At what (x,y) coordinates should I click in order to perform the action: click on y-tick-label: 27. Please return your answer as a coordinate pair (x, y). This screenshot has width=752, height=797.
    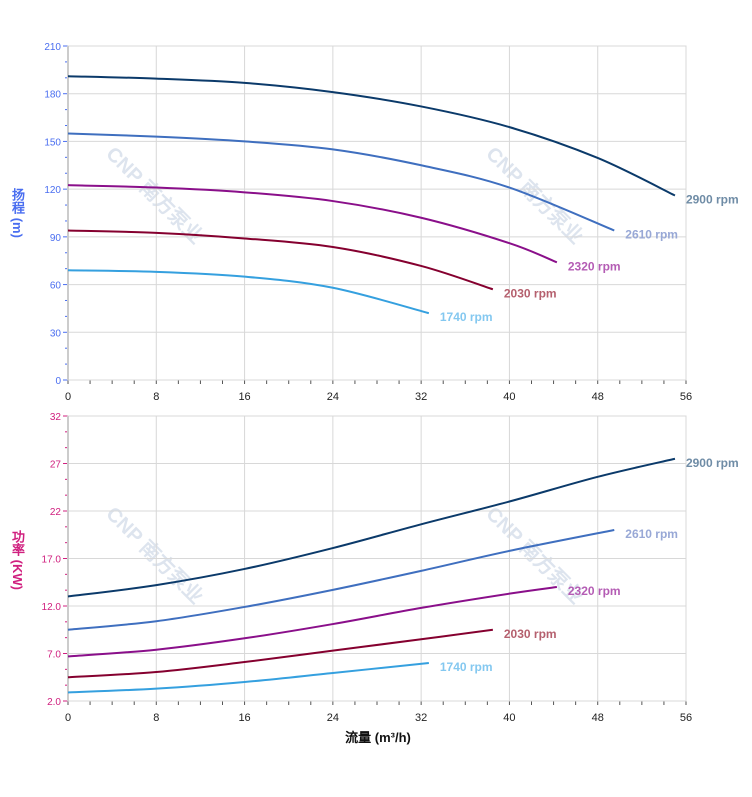
    Looking at the image, I should click on (56, 465).